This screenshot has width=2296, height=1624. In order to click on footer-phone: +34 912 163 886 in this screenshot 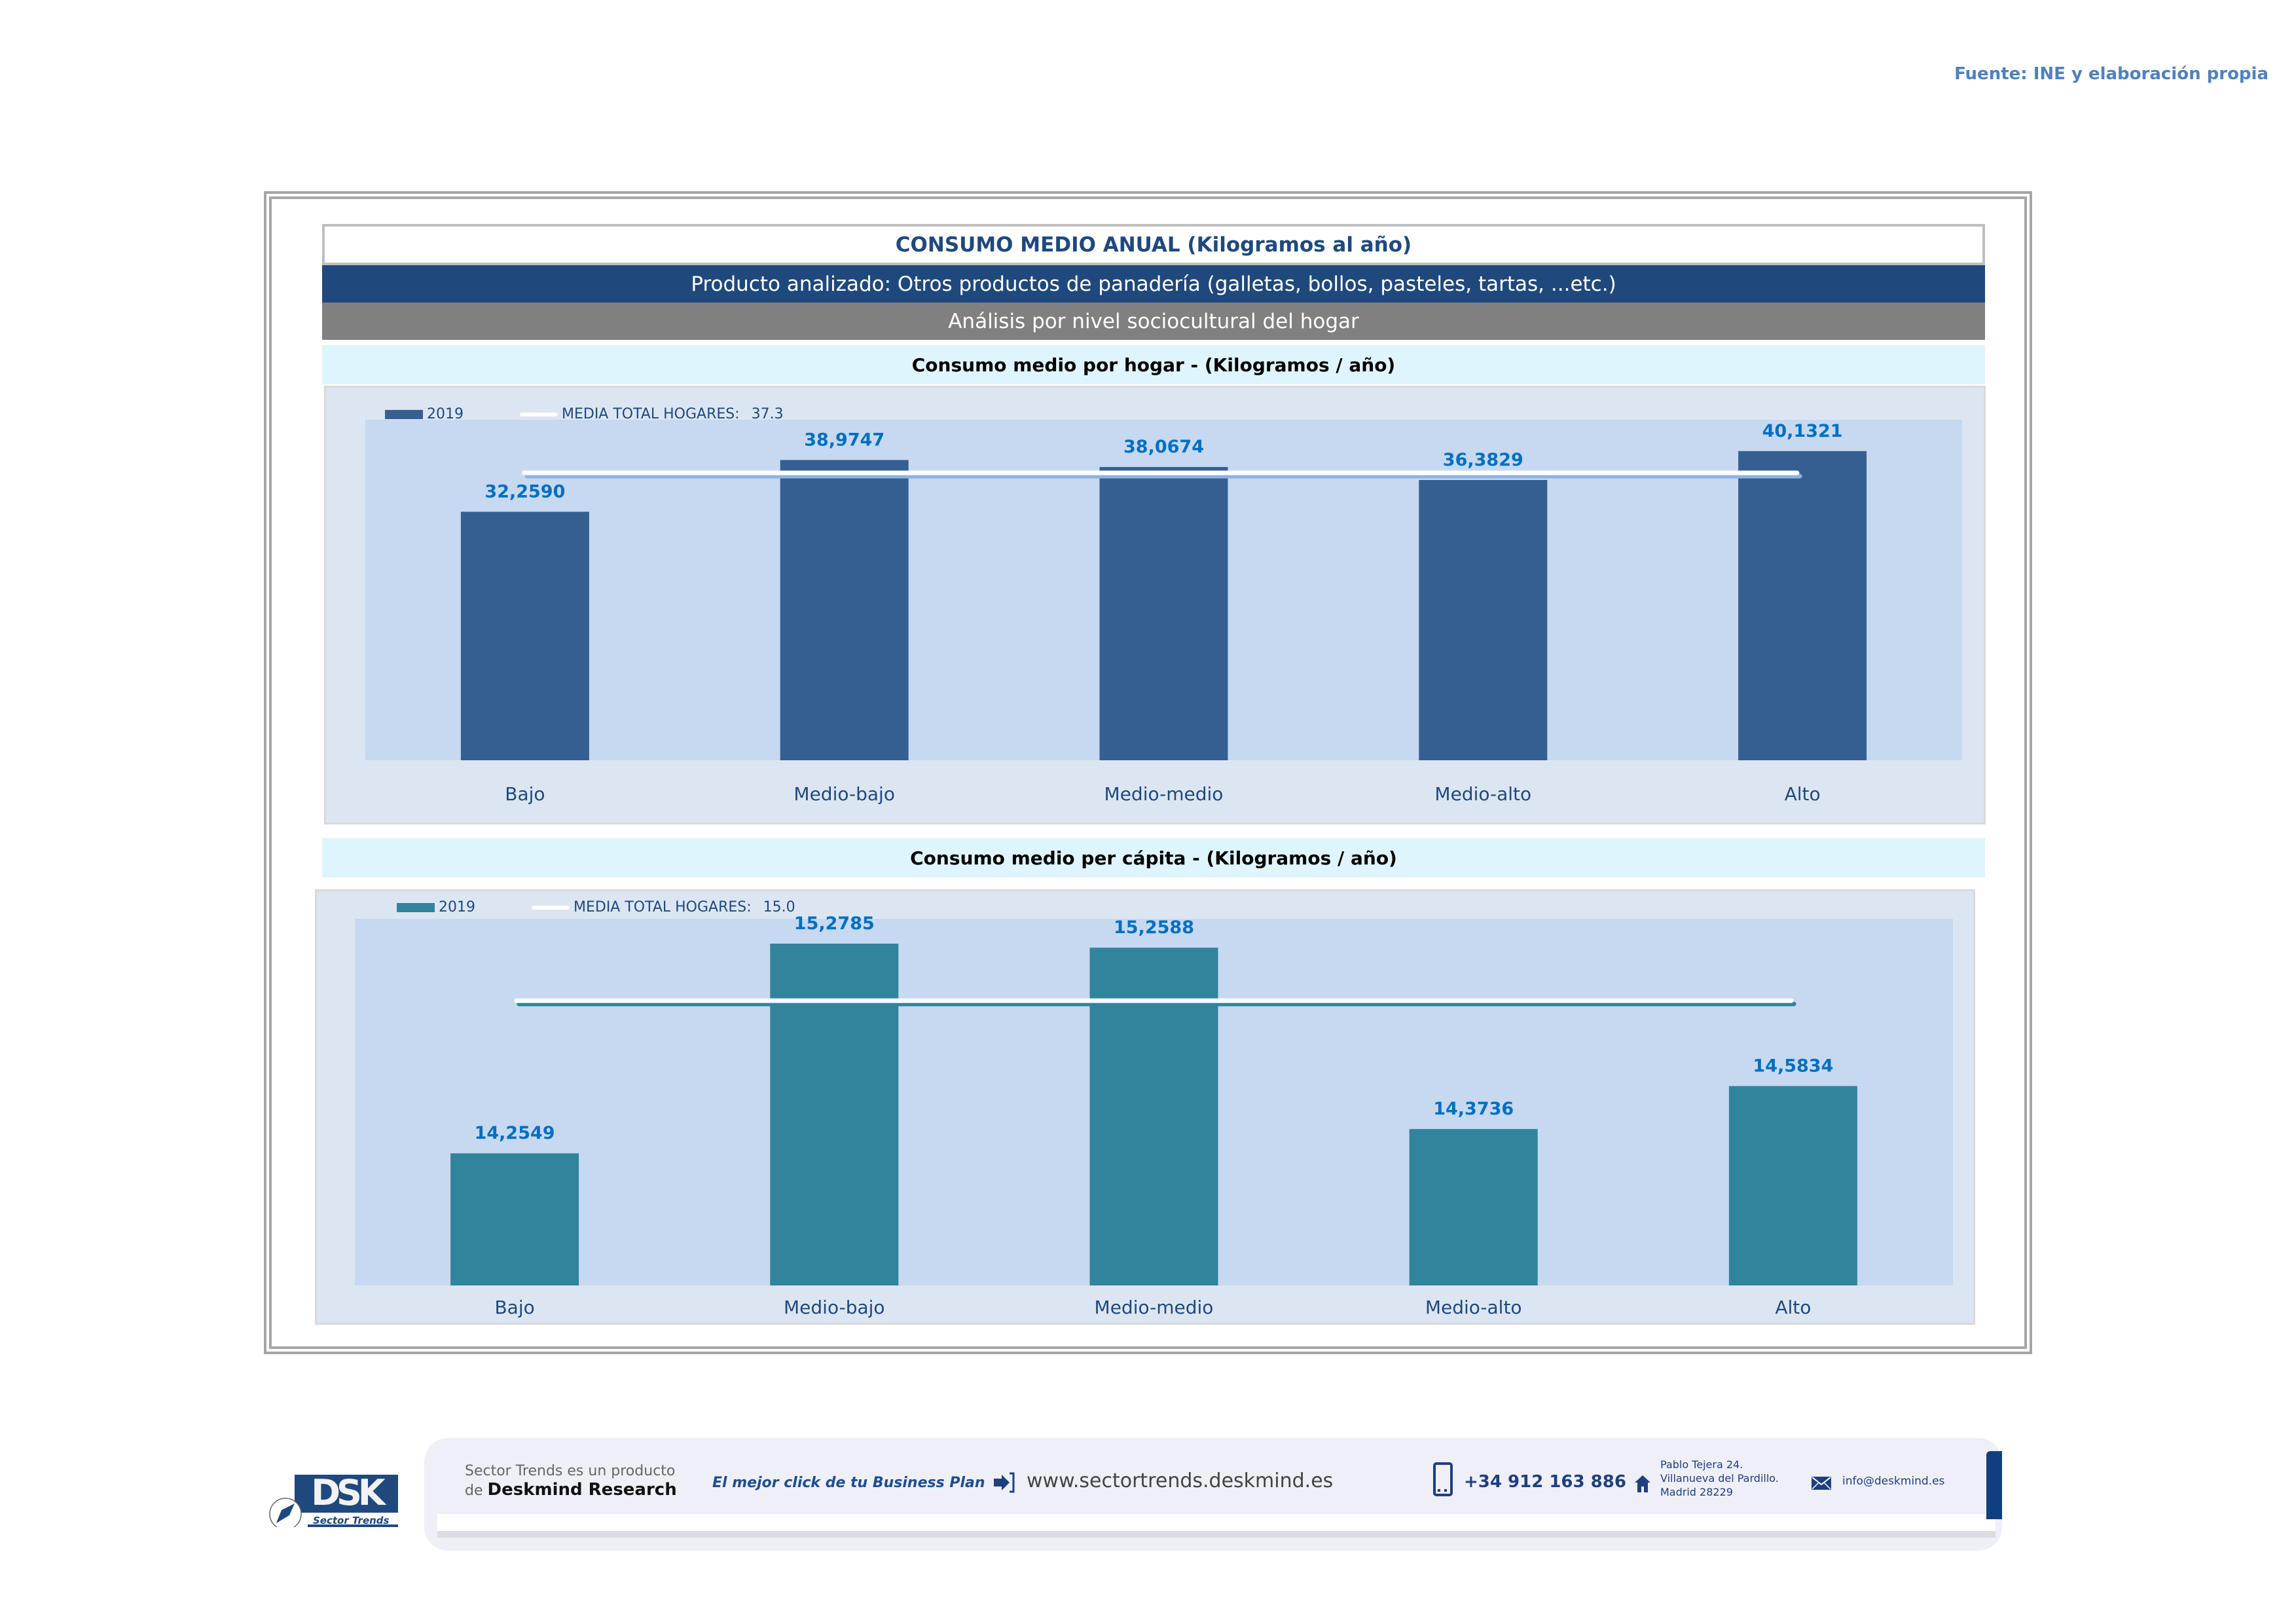, I will do `click(1545, 1482)`.